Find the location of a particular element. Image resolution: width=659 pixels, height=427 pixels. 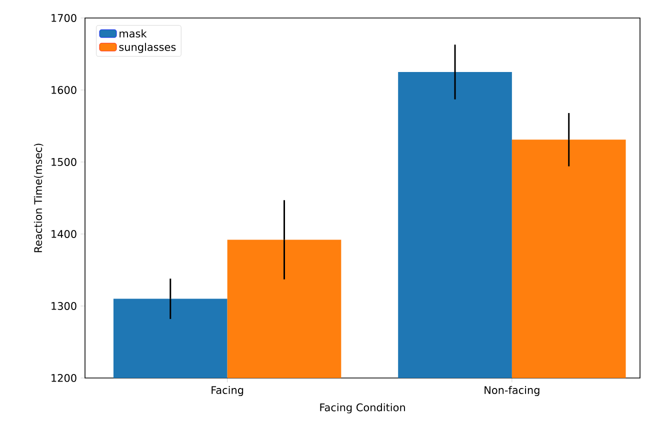

y-tick-label: 1600 is located at coordinates (64, 90).